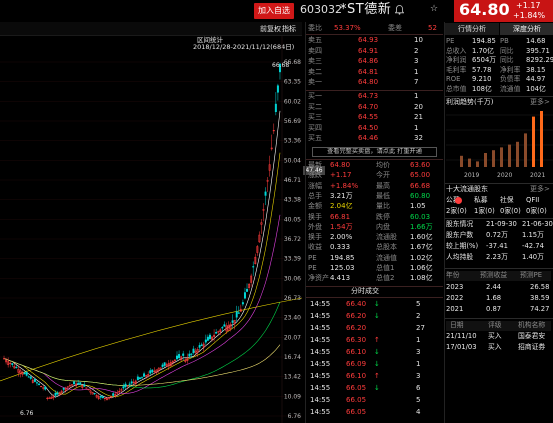 This screenshot has height=423, width=553. I want to click on tick-volume: 27, so click(420, 328).